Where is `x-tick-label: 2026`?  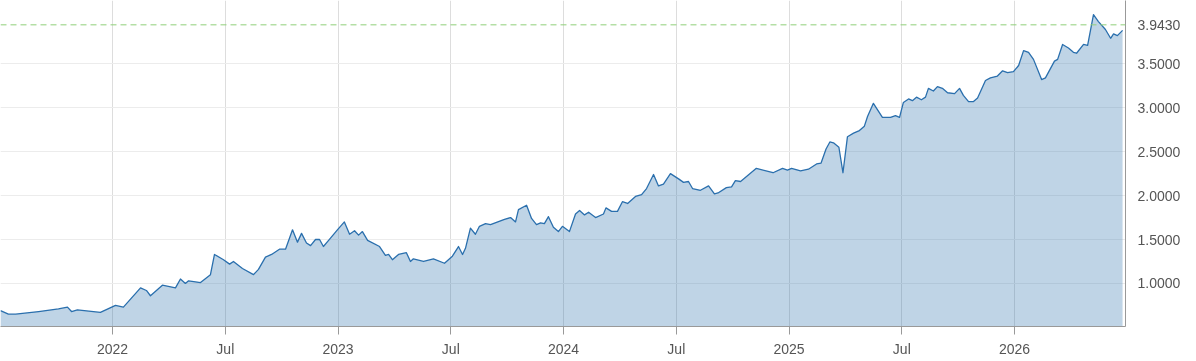
x-tick-label: 2026 is located at coordinates (1014, 348).